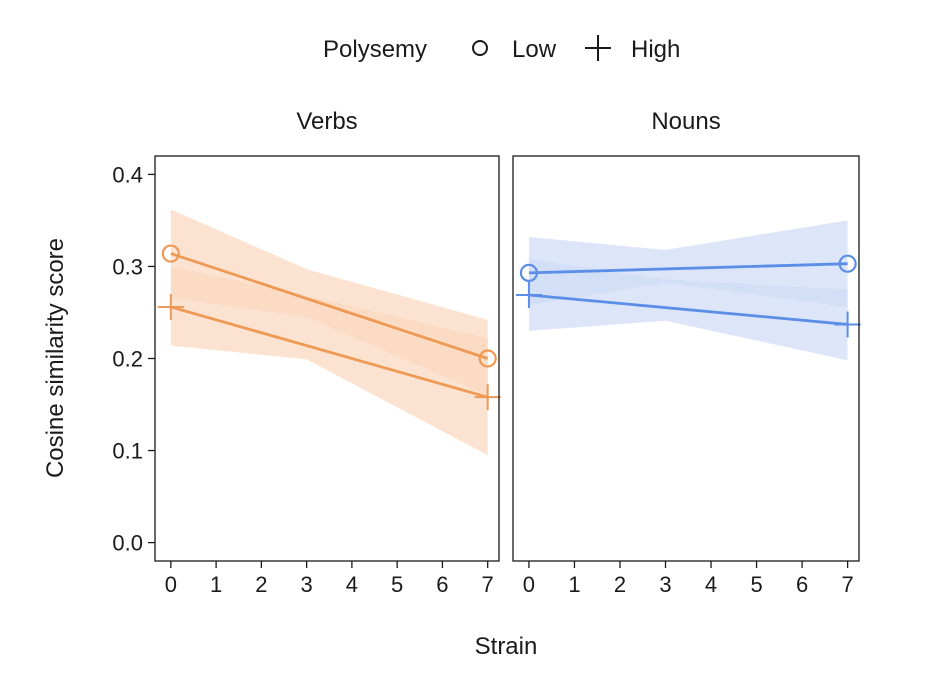 Image resolution: width=930 pixels, height=698 pixels. What do you see at coordinates (352, 584) in the screenshot?
I see `x-tick-label-verbs-4: 4` at bounding box center [352, 584].